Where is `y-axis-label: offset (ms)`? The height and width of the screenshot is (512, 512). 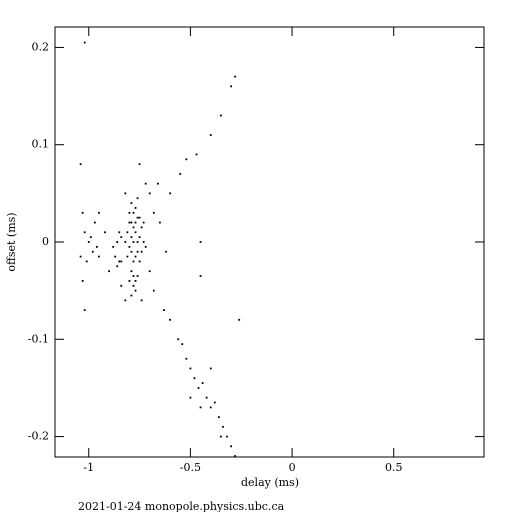 y-axis-label: offset (ms) is located at coordinates (11, 241).